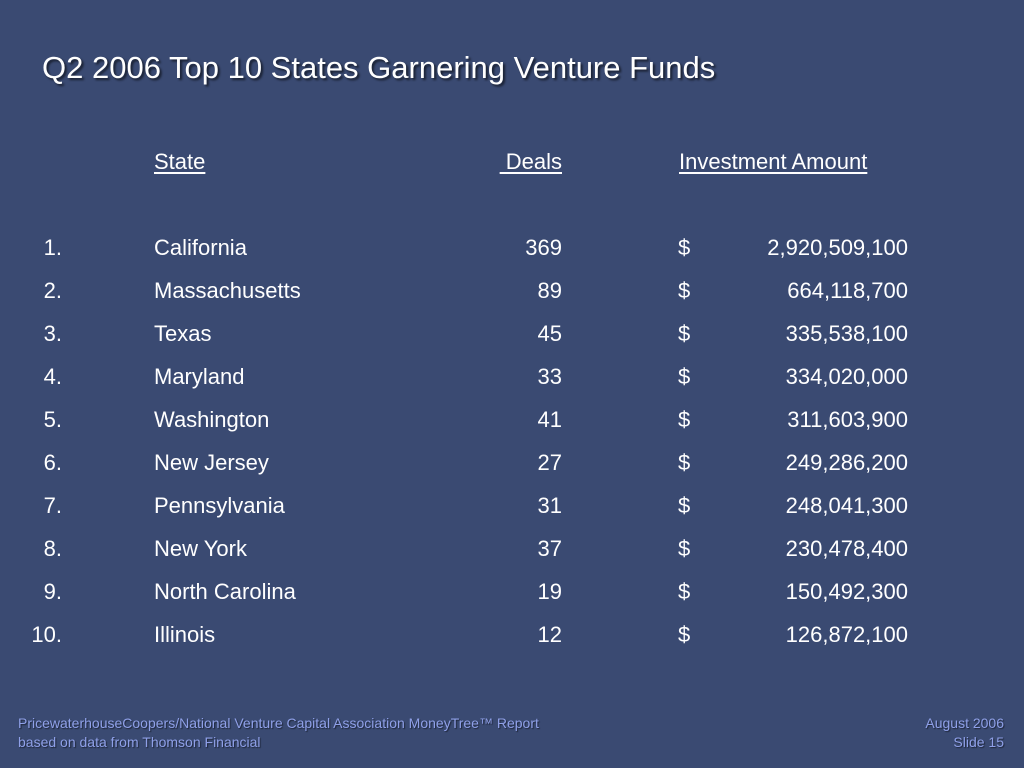 The height and width of the screenshot is (768, 1024). What do you see at coordinates (52, 247) in the screenshot?
I see `rank-cell: 1.` at bounding box center [52, 247].